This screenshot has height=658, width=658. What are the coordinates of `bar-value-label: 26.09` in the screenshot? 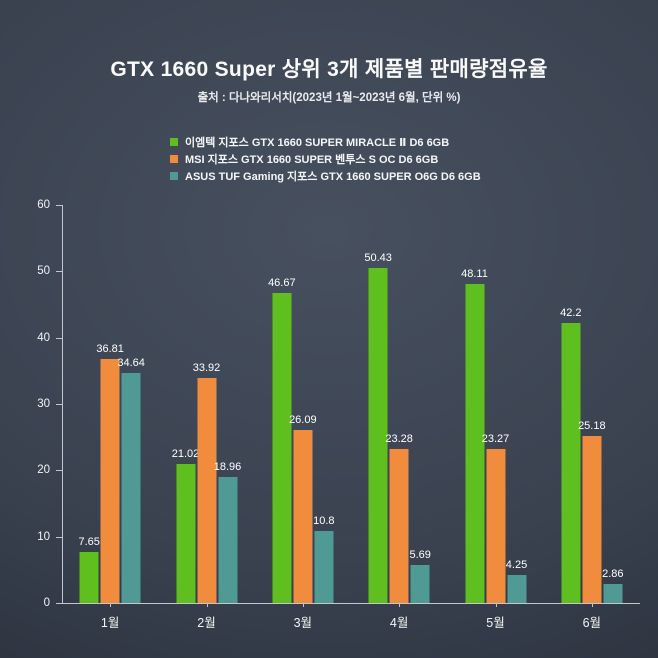 It's located at (303, 419).